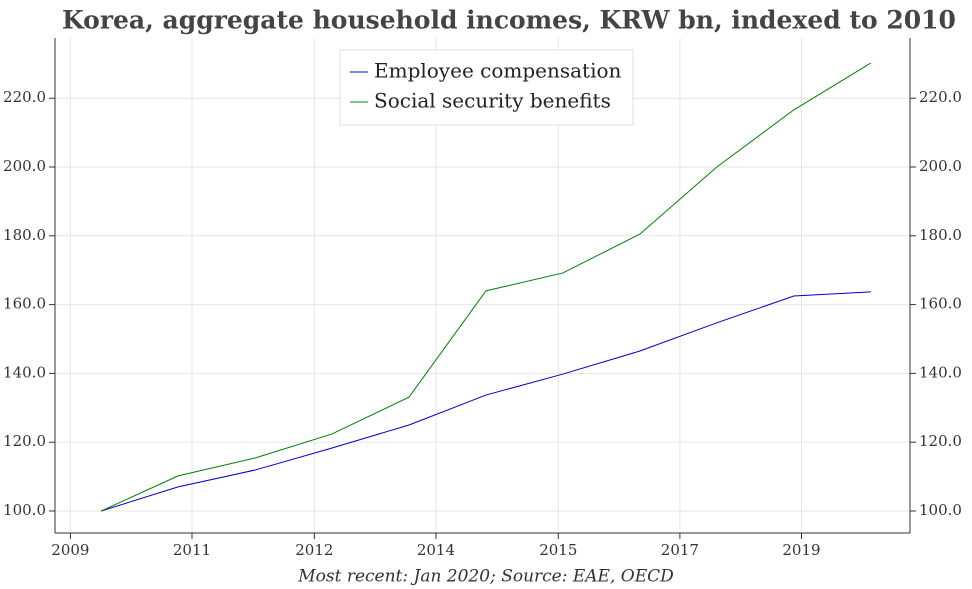  What do you see at coordinates (801, 550) in the screenshot?
I see `x-tick-label: 2019` at bounding box center [801, 550].